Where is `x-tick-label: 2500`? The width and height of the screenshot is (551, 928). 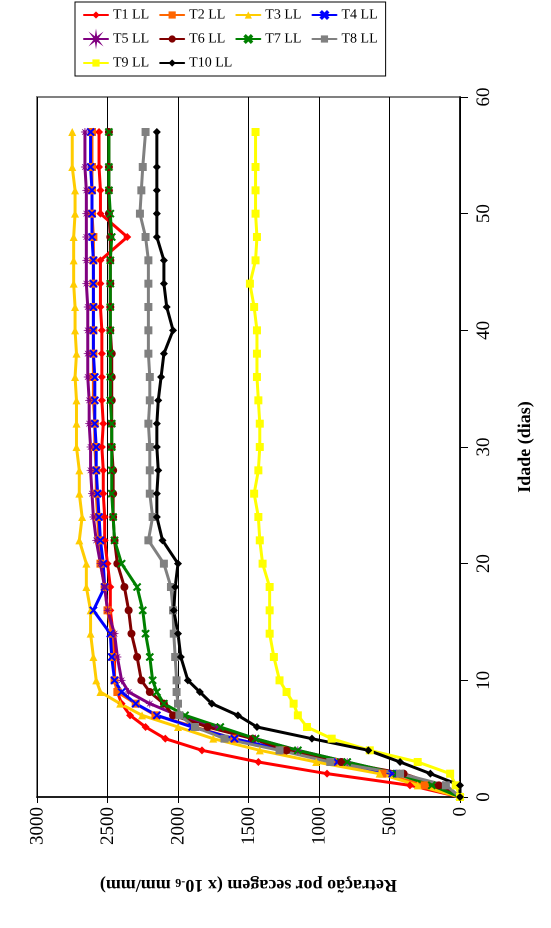
x-tick-label: 2500 is located at coordinates (107, 826).